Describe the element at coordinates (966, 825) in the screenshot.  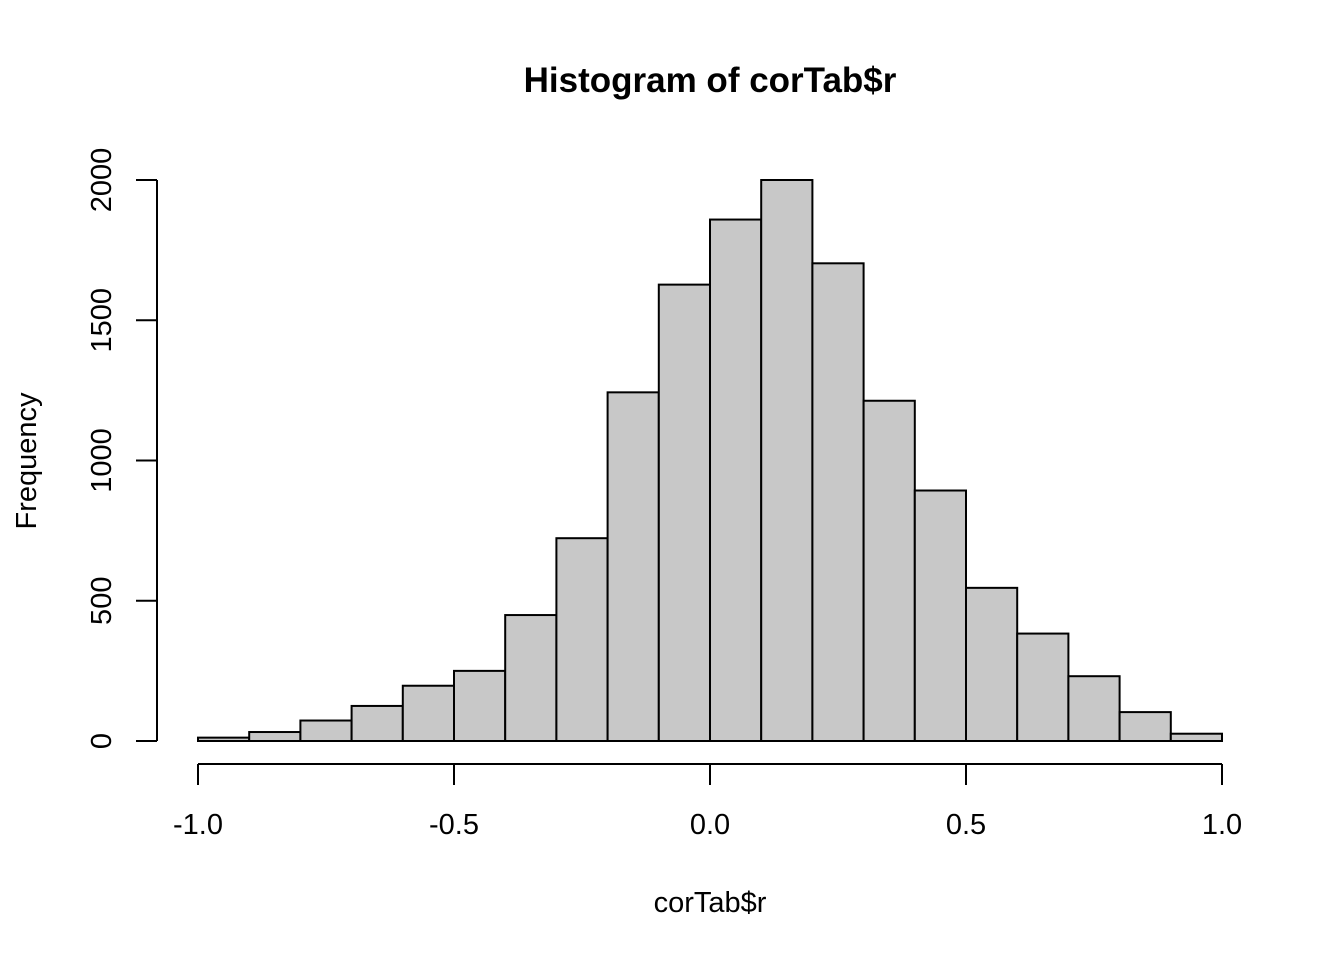
I see `x-tick-label: 0.5` at that location.